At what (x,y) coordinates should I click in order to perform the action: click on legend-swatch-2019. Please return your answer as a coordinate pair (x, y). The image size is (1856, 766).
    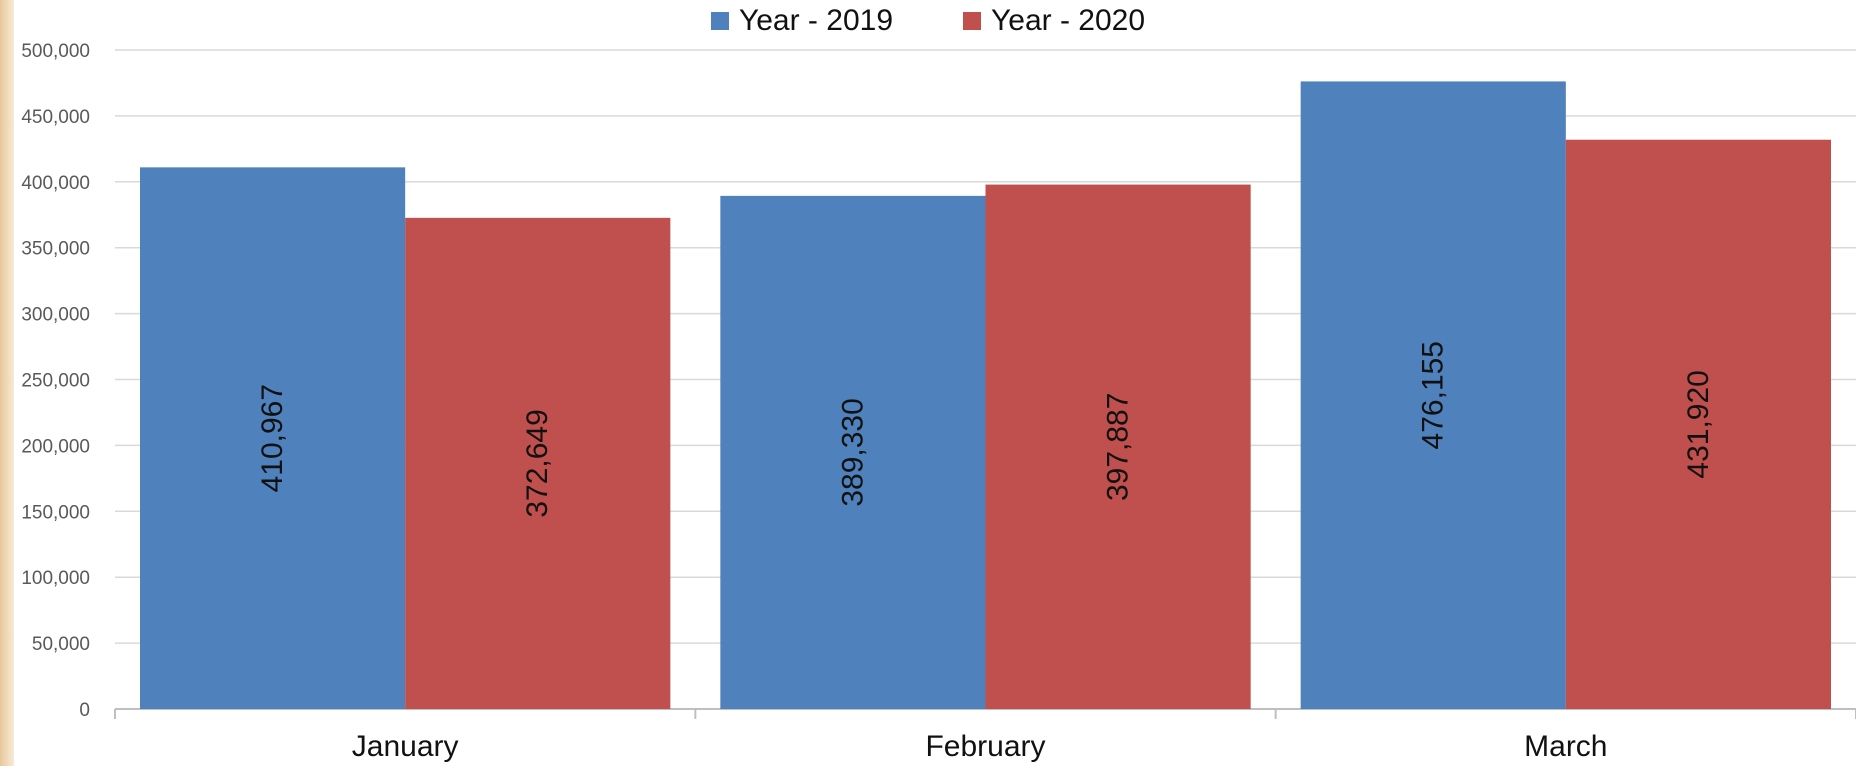
    Looking at the image, I should click on (719, 21).